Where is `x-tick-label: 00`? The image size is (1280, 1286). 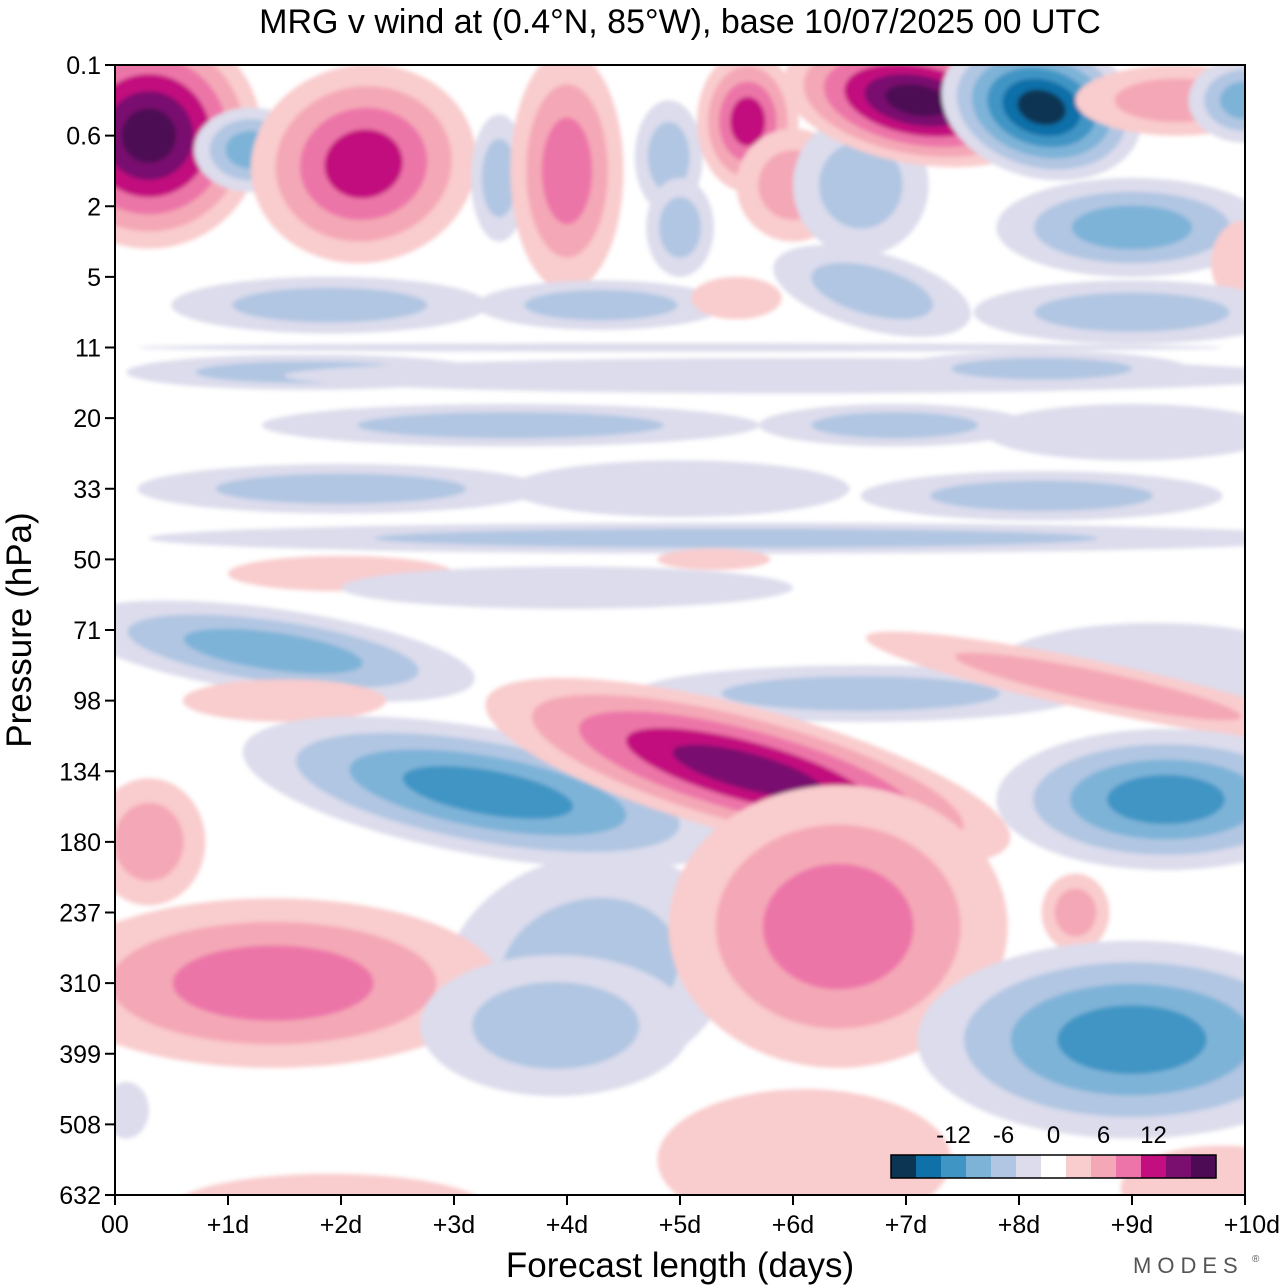
x-tick-label: 00 is located at coordinates (115, 1225).